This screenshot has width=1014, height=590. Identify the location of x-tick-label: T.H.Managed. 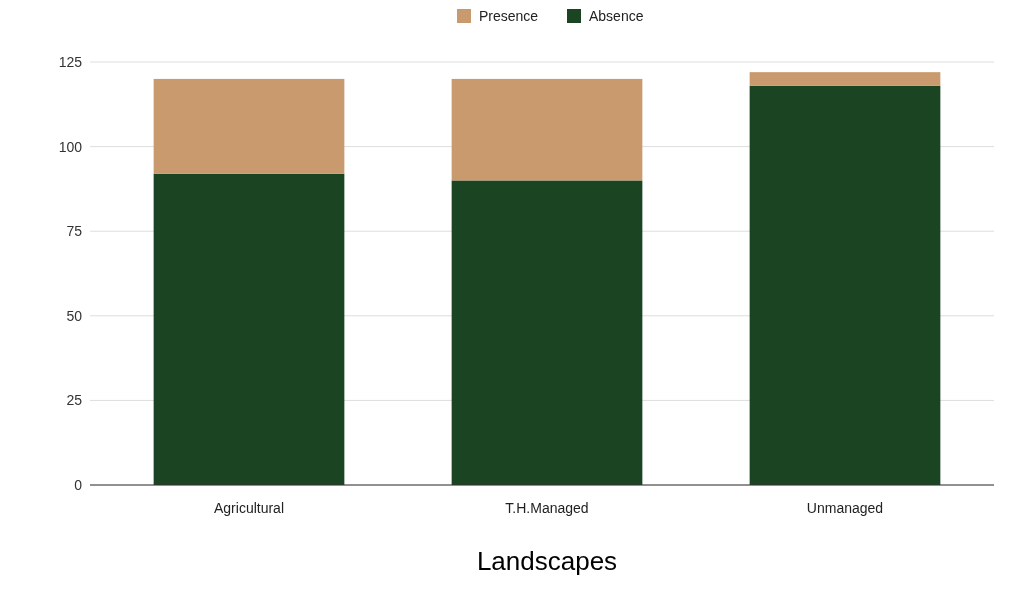
(547, 508).